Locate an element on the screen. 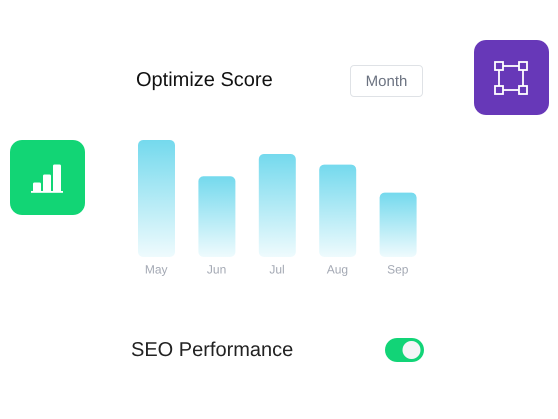 The image size is (558, 419). x-tick-label: May is located at coordinates (156, 269).